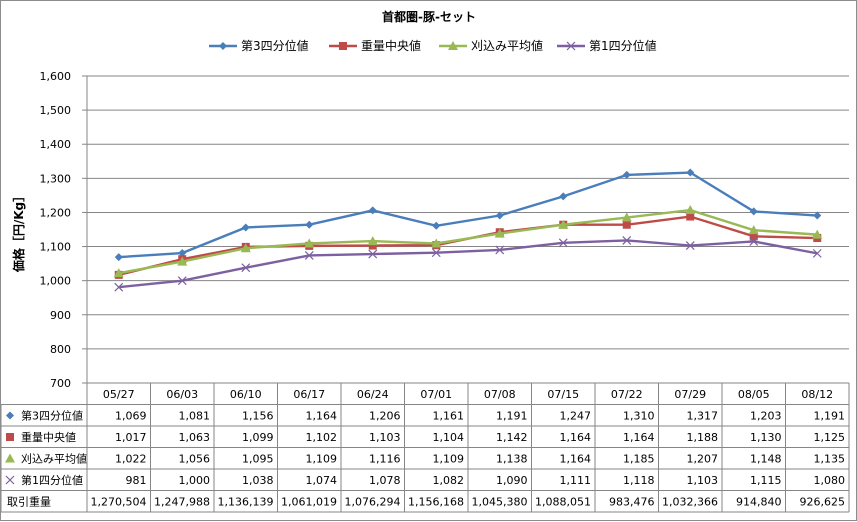 This screenshot has width=857, height=522. Describe the element at coordinates (18, 231) in the screenshot. I see `y-axis-label: 価格［円/Kg］` at that location.